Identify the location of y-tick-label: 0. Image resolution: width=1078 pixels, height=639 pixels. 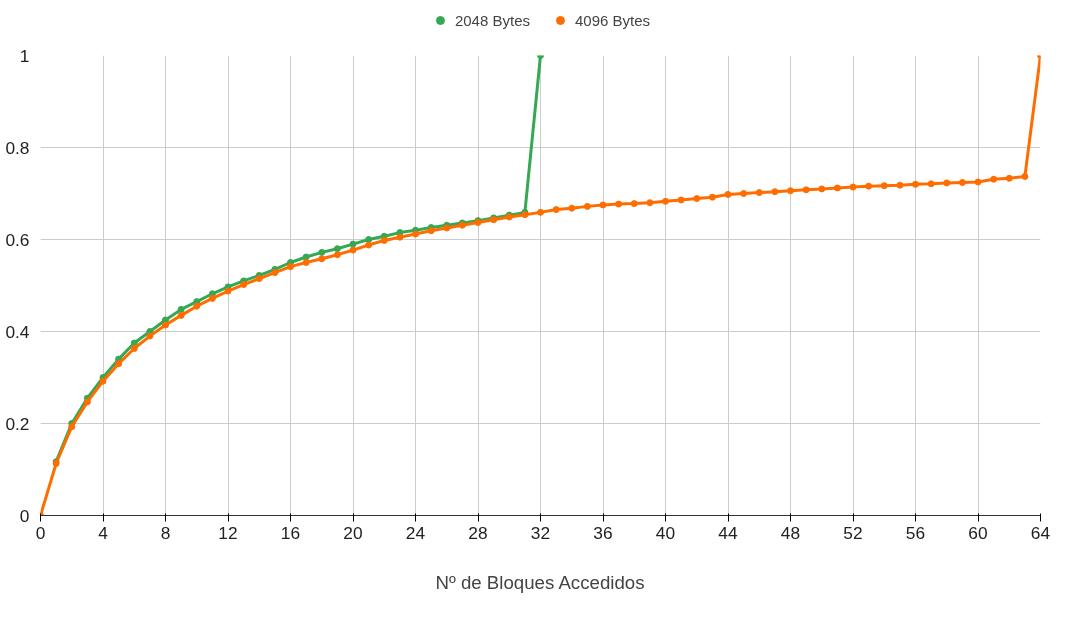
(24, 515).